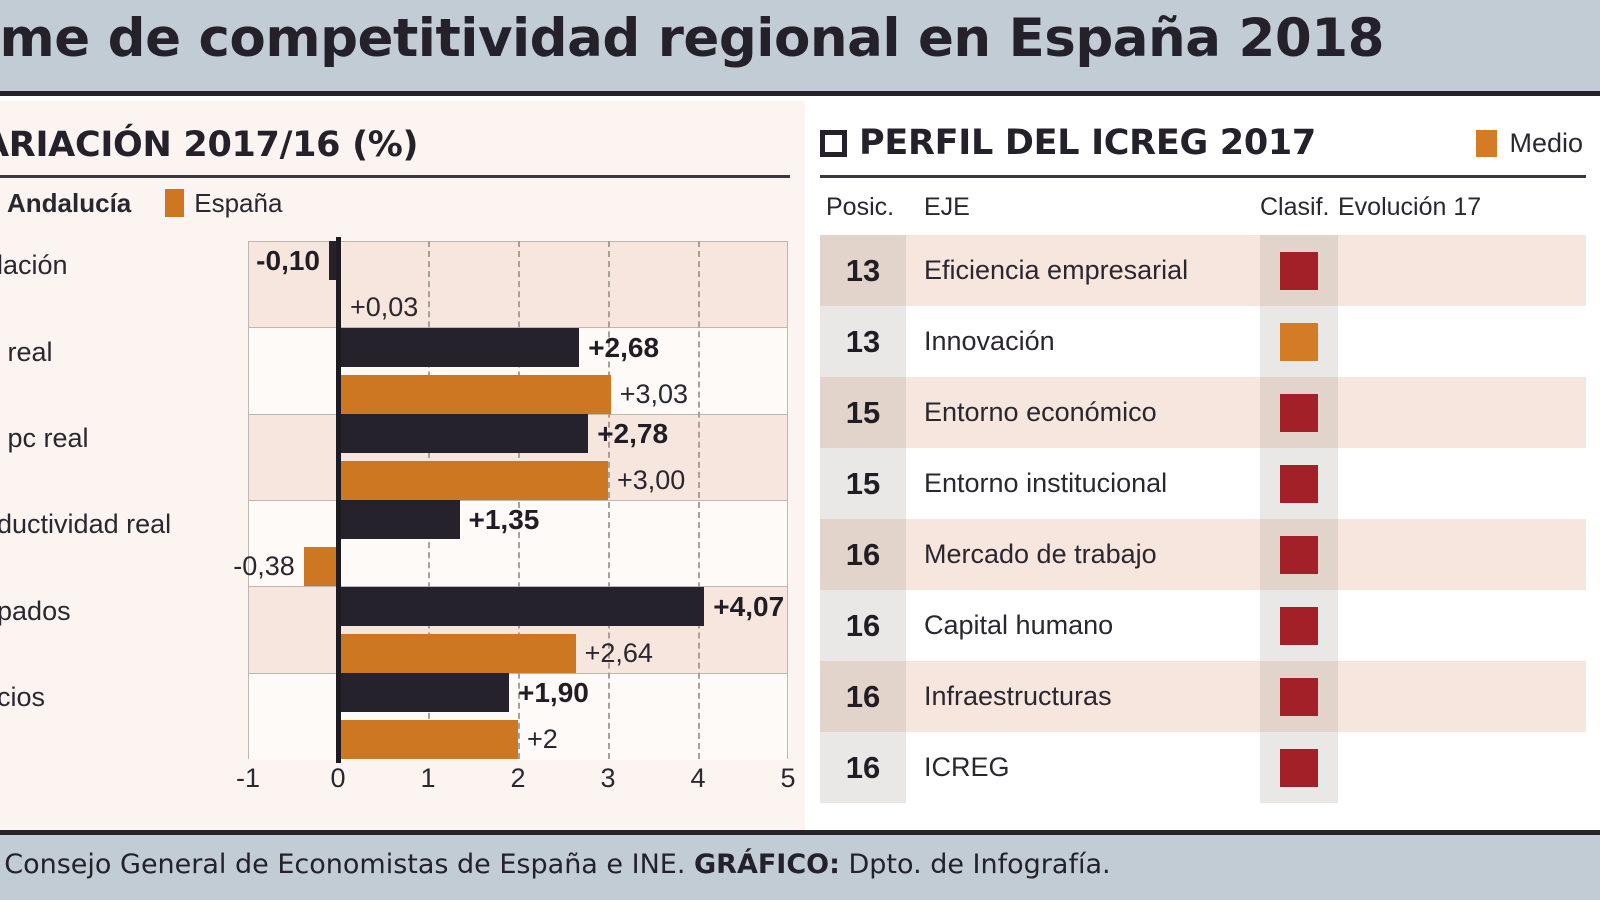 This screenshot has width=1600, height=900. Describe the element at coordinates (1203, 412) in the screenshot. I see `table-row: 15 Entorno económico` at that location.